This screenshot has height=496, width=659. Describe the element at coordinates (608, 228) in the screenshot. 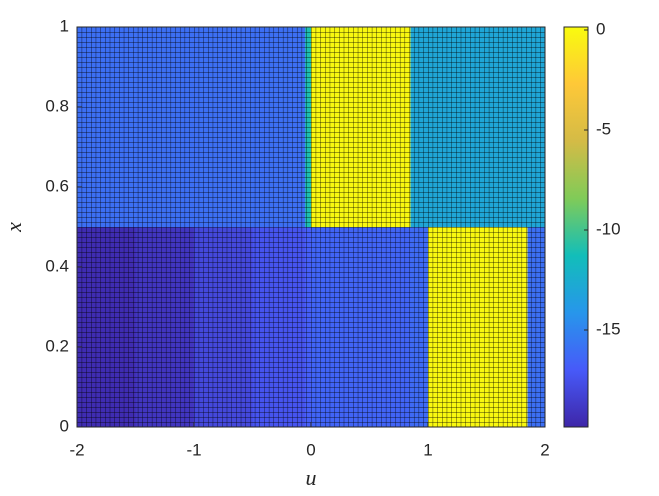

I see `colorbar-tick-label: -10` at that location.